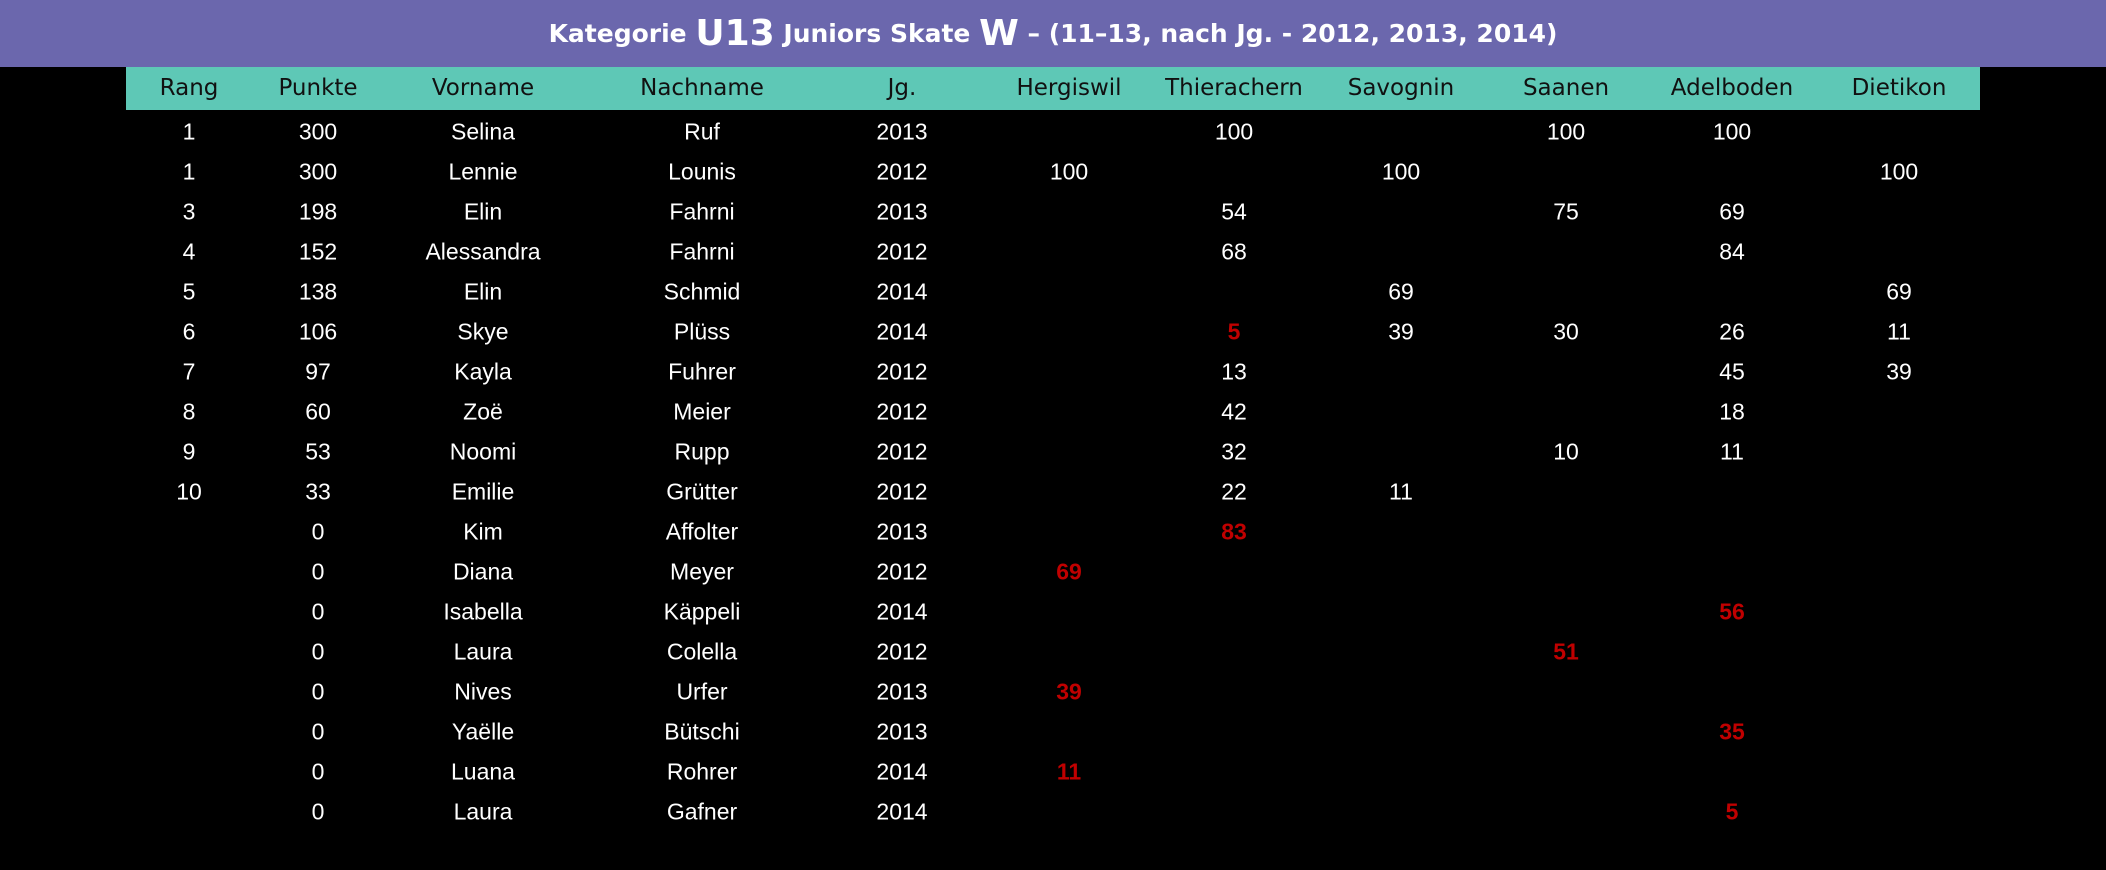 This screenshot has width=2106, height=870. What do you see at coordinates (702, 371) in the screenshot?
I see `table-cell: Fuhrer` at bounding box center [702, 371].